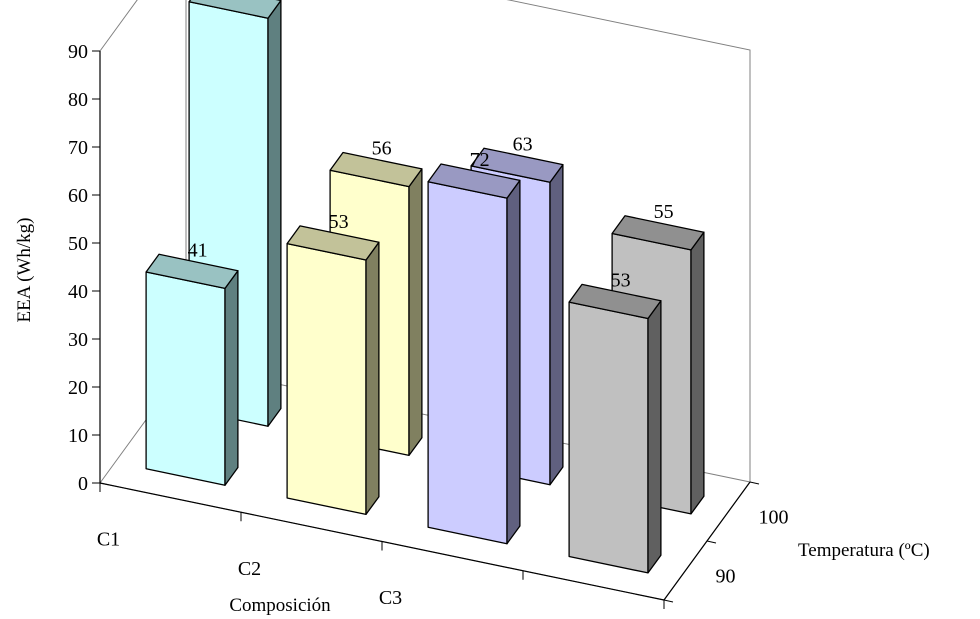 The image size is (980, 619). I want to click on data-label: 41, so click(198, 250).